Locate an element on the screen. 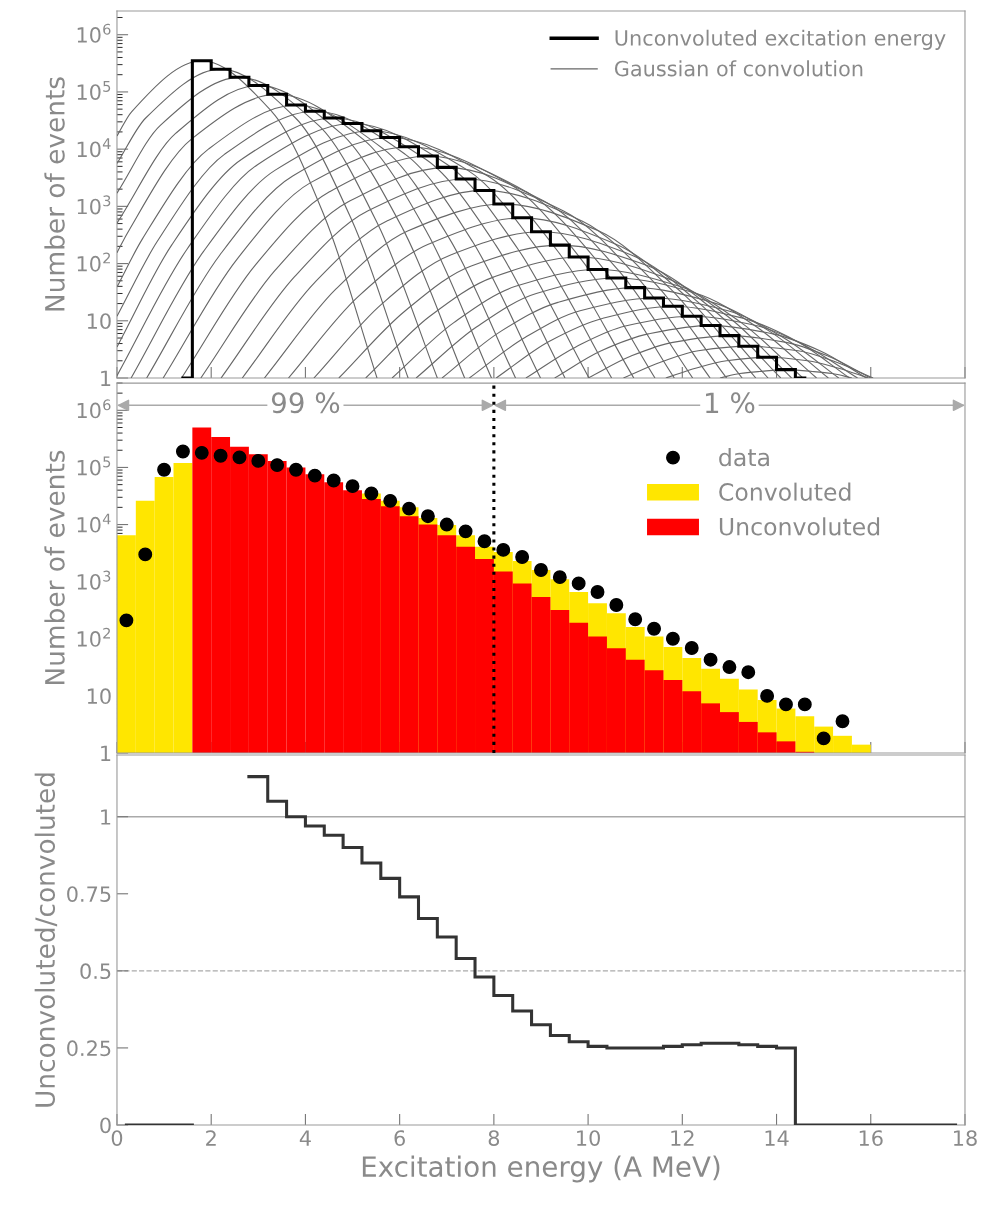 The image size is (988, 1205). legend-label: data is located at coordinates (744, 457).